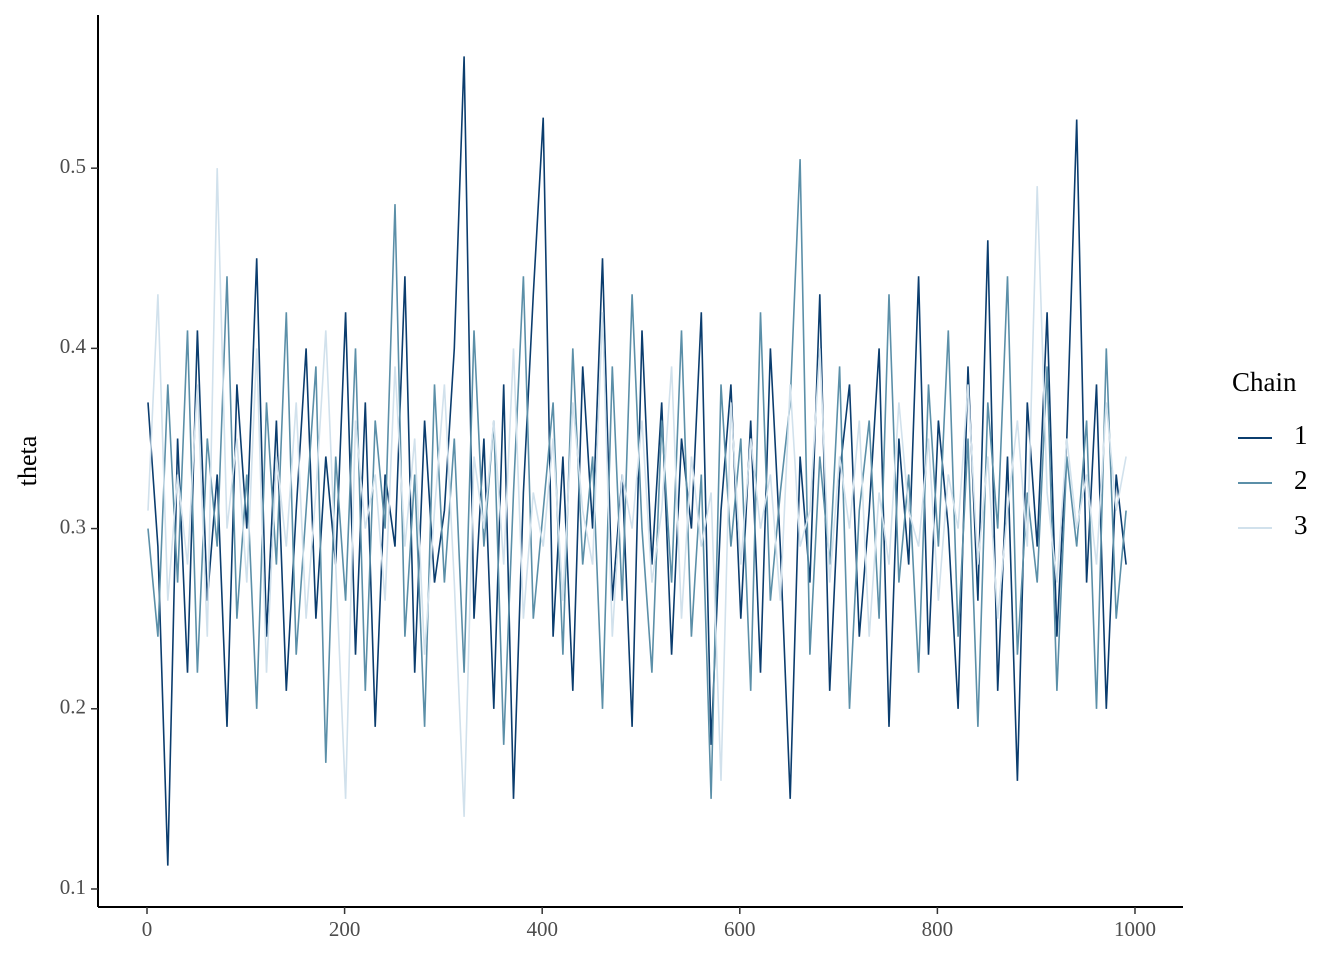 Image resolution: width=1344 pixels, height=960 pixels. What do you see at coordinates (938, 929) in the screenshot?
I see `x-tick-label: 800` at bounding box center [938, 929].